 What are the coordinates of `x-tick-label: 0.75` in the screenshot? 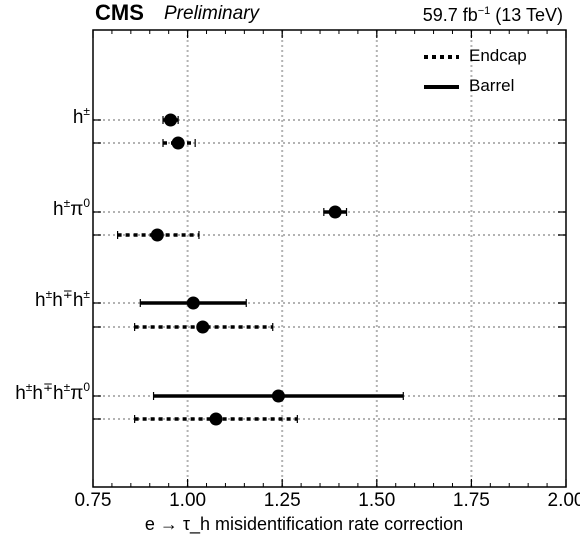 It's located at (93, 500).